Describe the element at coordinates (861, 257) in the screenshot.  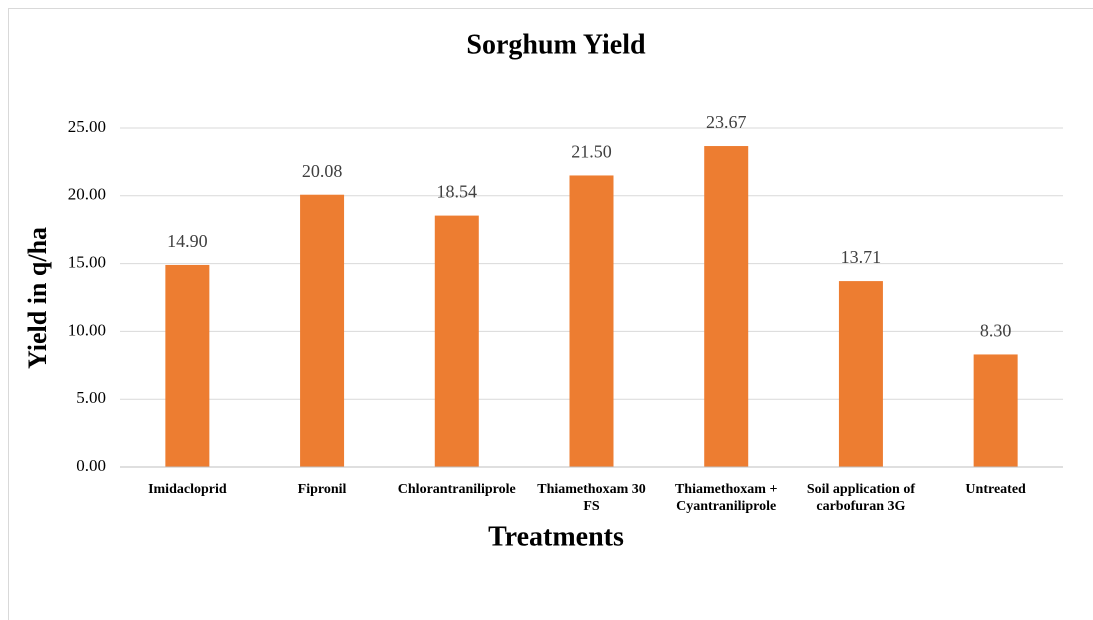
I see `value-label: 13.71` at that location.